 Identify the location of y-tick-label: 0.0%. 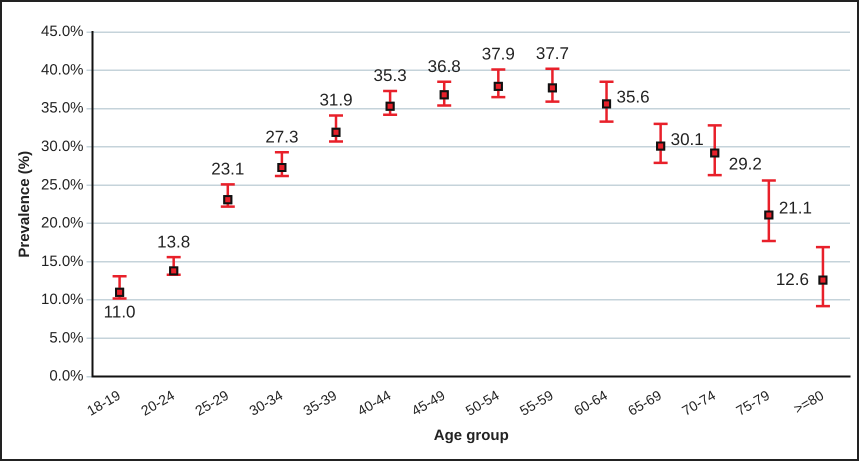
(66, 376).